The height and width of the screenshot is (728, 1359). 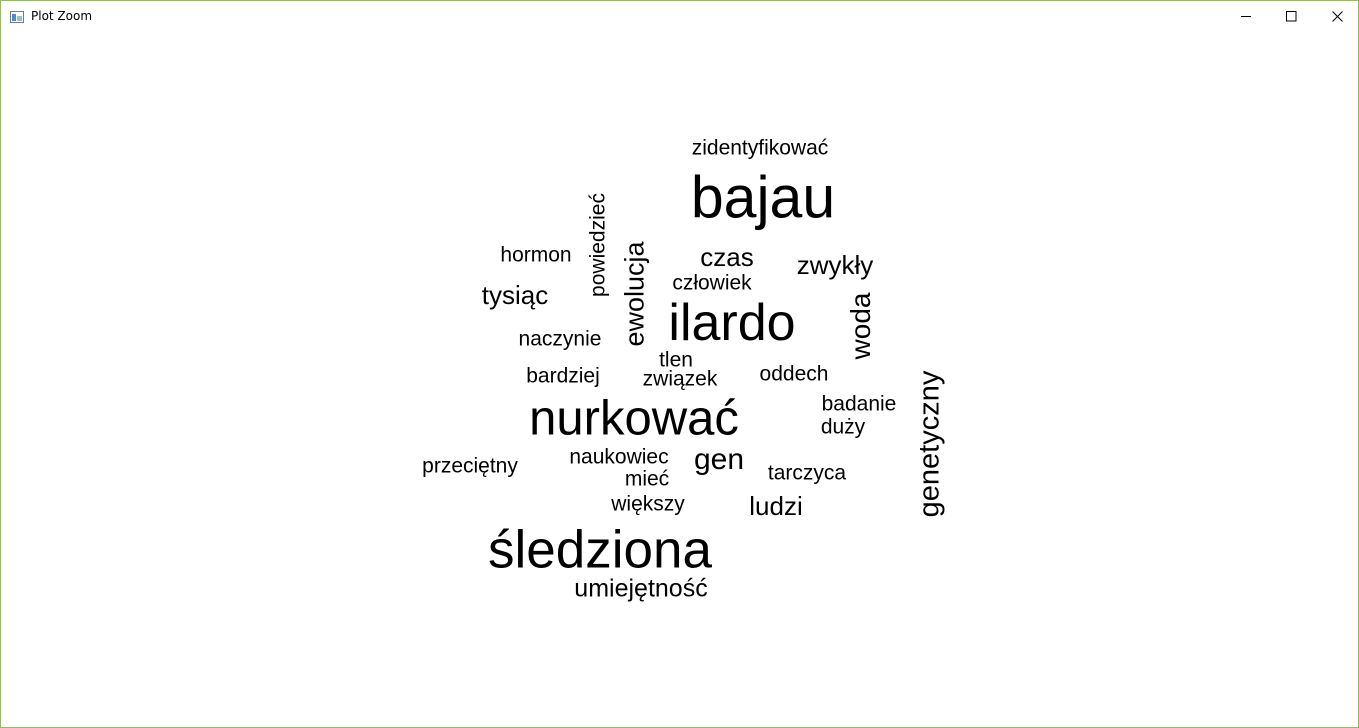 I want to click on close-button, so click(x=1336, y=16).